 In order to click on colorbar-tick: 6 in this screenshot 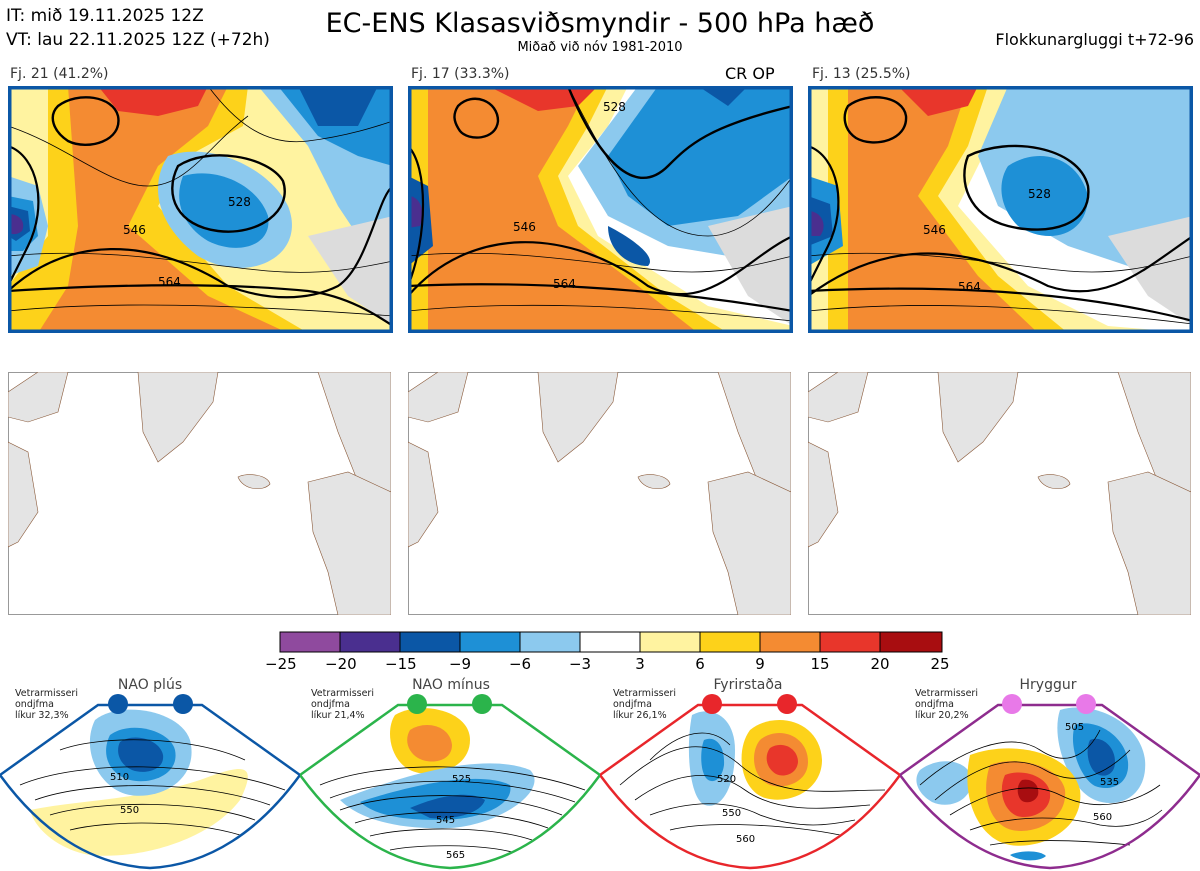, I will do `click(700, 664)`.